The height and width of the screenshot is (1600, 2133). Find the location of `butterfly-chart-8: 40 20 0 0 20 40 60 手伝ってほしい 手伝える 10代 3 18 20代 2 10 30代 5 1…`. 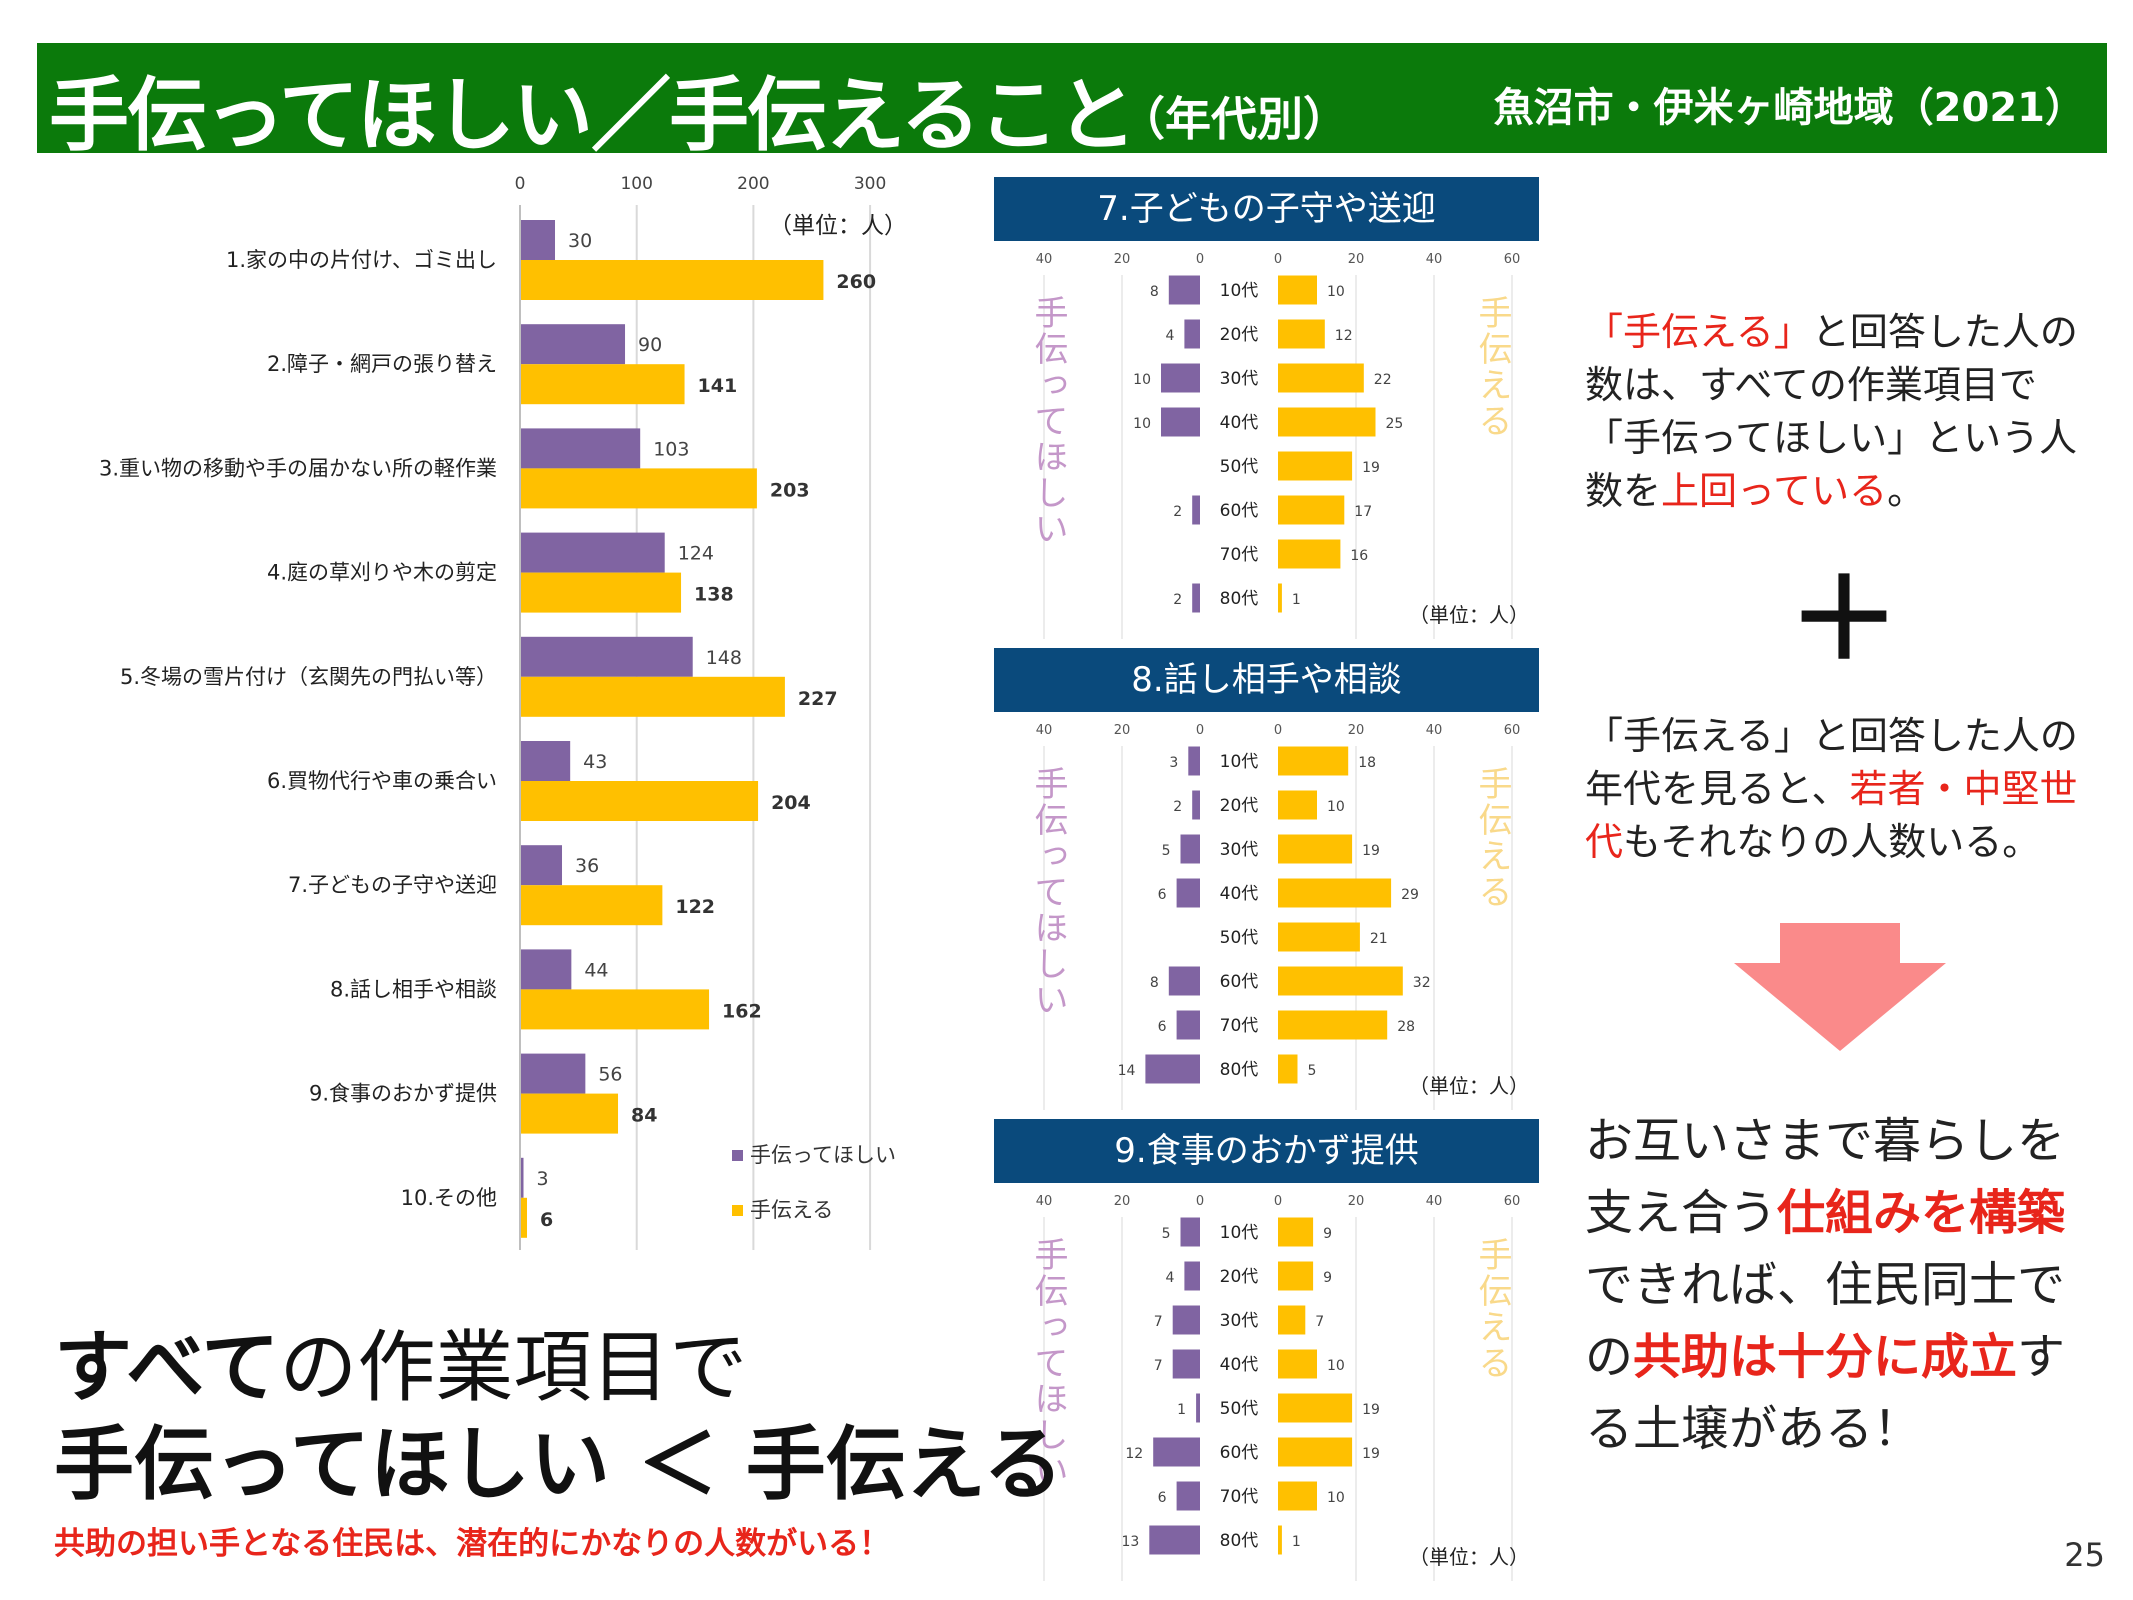

butterfly-chart-8: 40 20 0 0 20 40 60 手伝ってほしい 手伝える 10代 3 18 20代 2 10 30代 5 1… is located at coordinates (1278, 916).